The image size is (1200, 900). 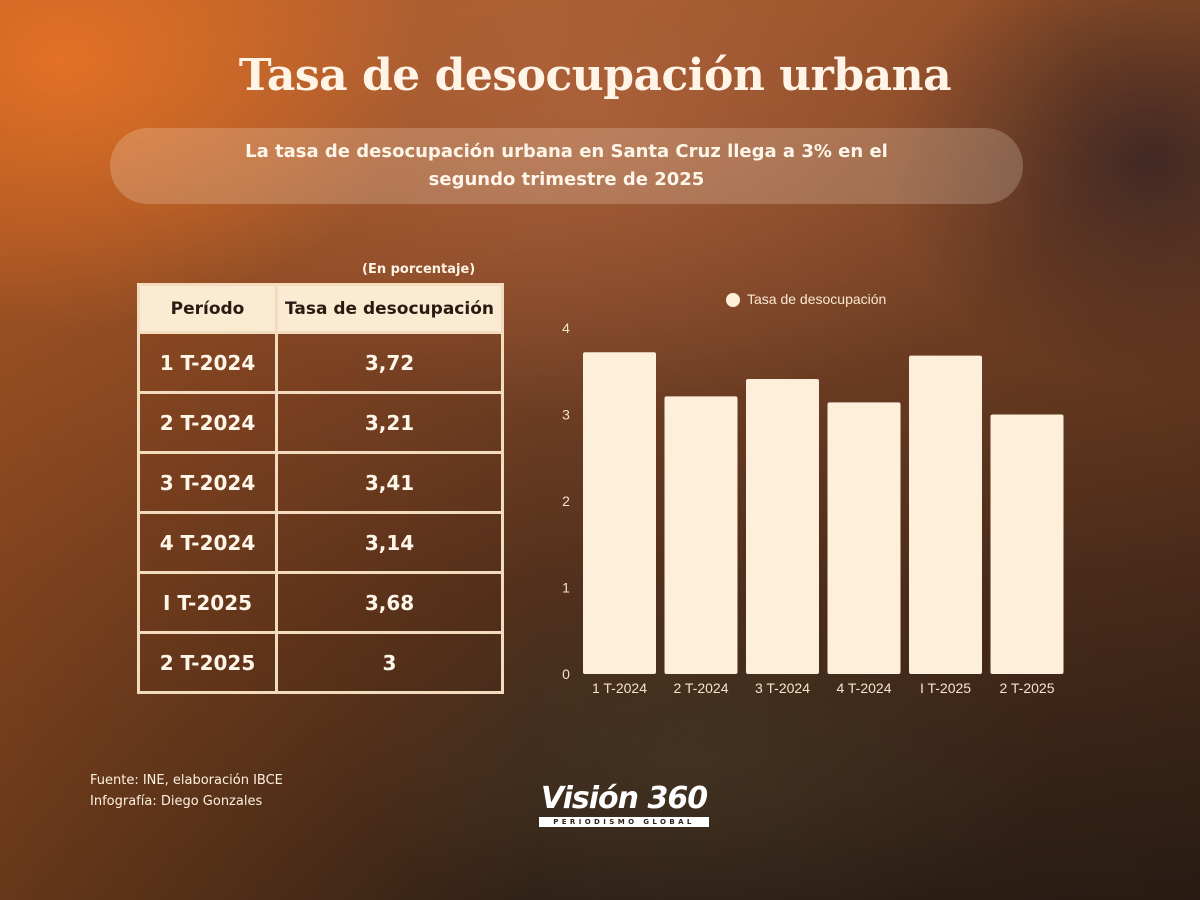 I want to click on period-cell: I T-2025, so click(x=207, y=602).